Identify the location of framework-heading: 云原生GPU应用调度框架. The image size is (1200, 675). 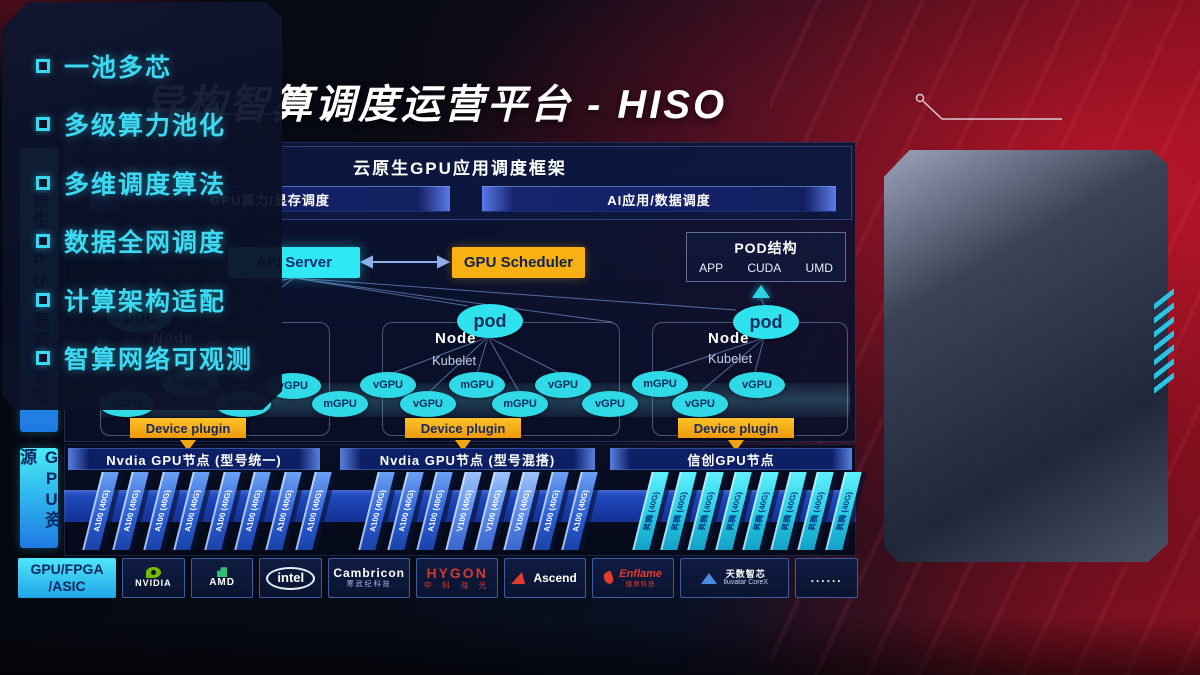
(460, 168).